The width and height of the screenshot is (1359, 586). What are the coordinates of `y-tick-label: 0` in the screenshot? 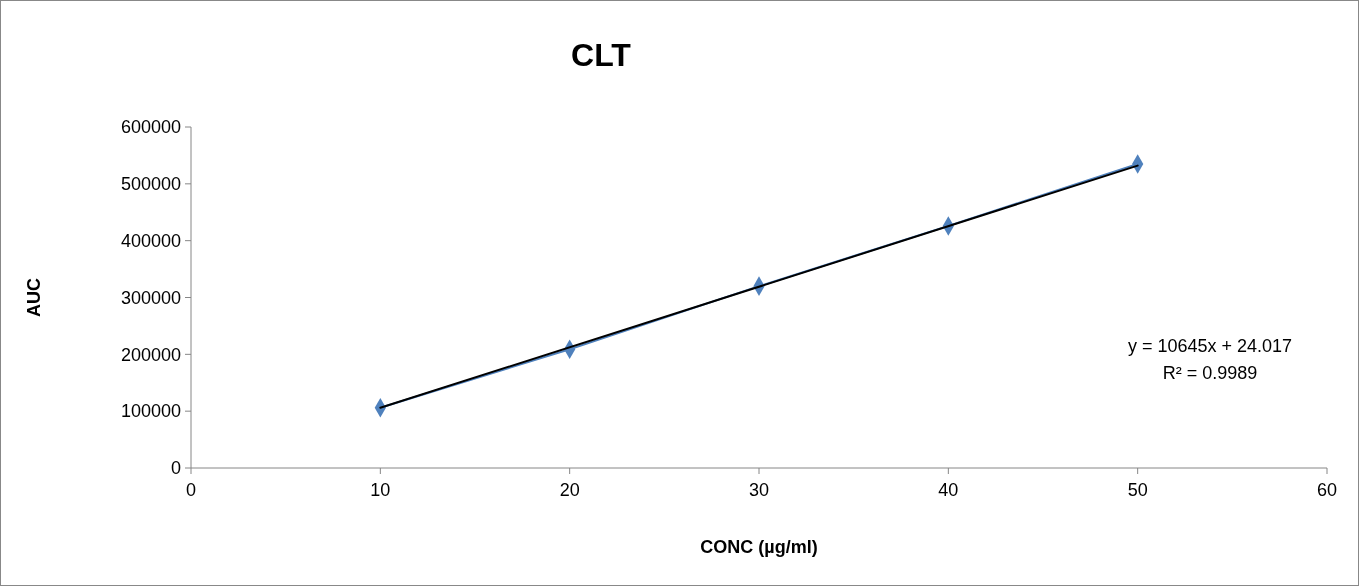 It's located at (175, 468).